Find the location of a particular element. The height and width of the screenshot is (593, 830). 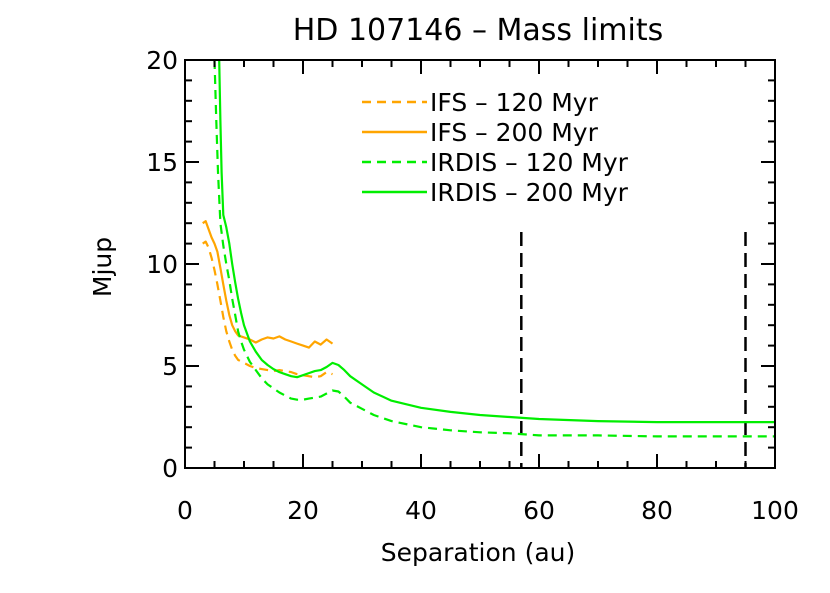

y-tick-label-10: 10 is located at coordinates (162, 264).